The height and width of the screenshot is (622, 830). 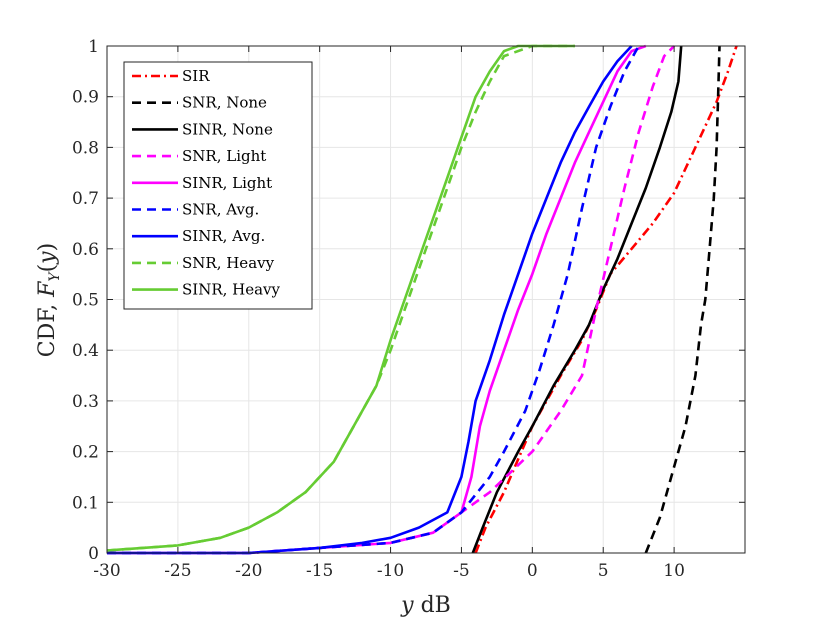 I want to click on y-tick-label: 0.1, so click(x=85, y=503).